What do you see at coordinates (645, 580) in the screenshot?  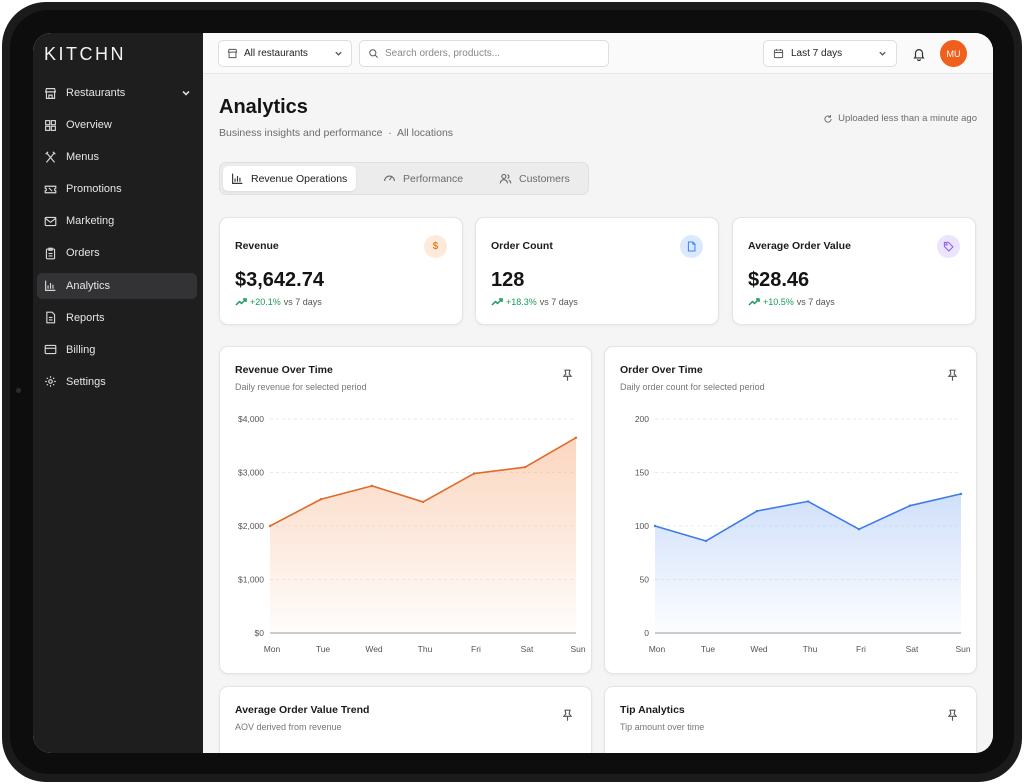 I see `y-tick-label: 50` at bounding box center [645, 580].